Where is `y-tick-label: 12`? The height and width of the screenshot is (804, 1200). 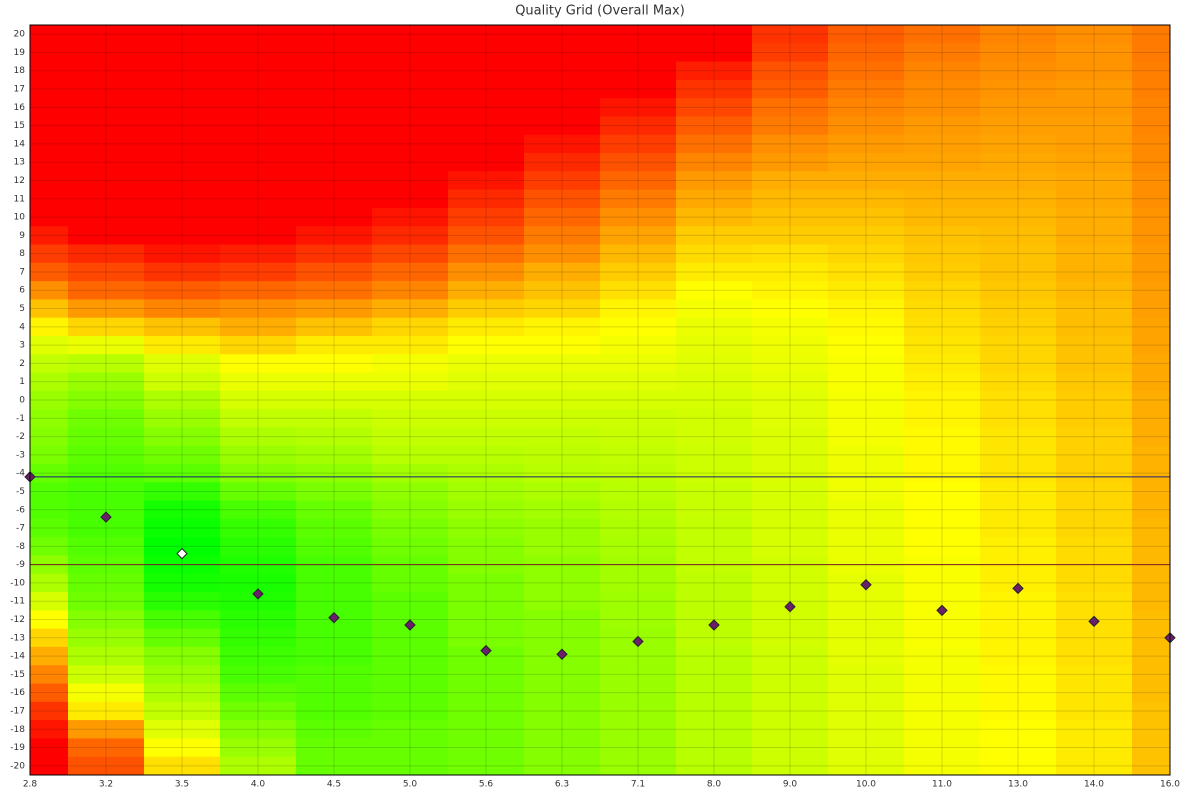
y-tick-label: 12 is located at coordinates (19, 181).